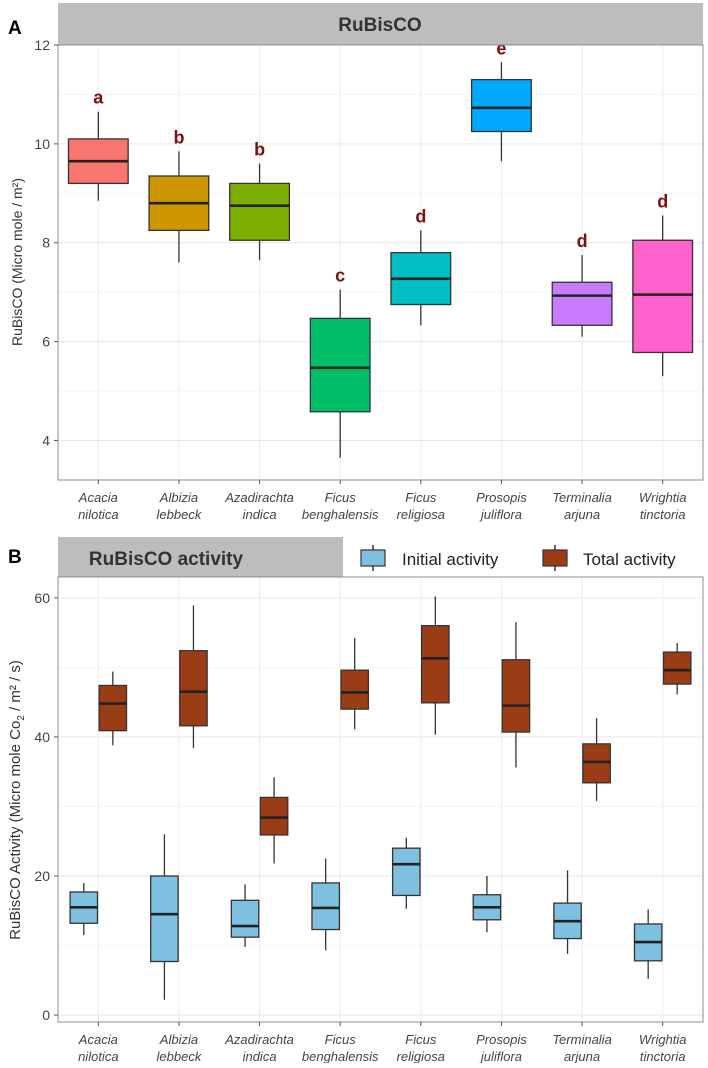 This screenshot has width=708, height=1068. Describe the element at coordinates (178, 137) in the screenshot. I see `significance-letter: b` at that location.